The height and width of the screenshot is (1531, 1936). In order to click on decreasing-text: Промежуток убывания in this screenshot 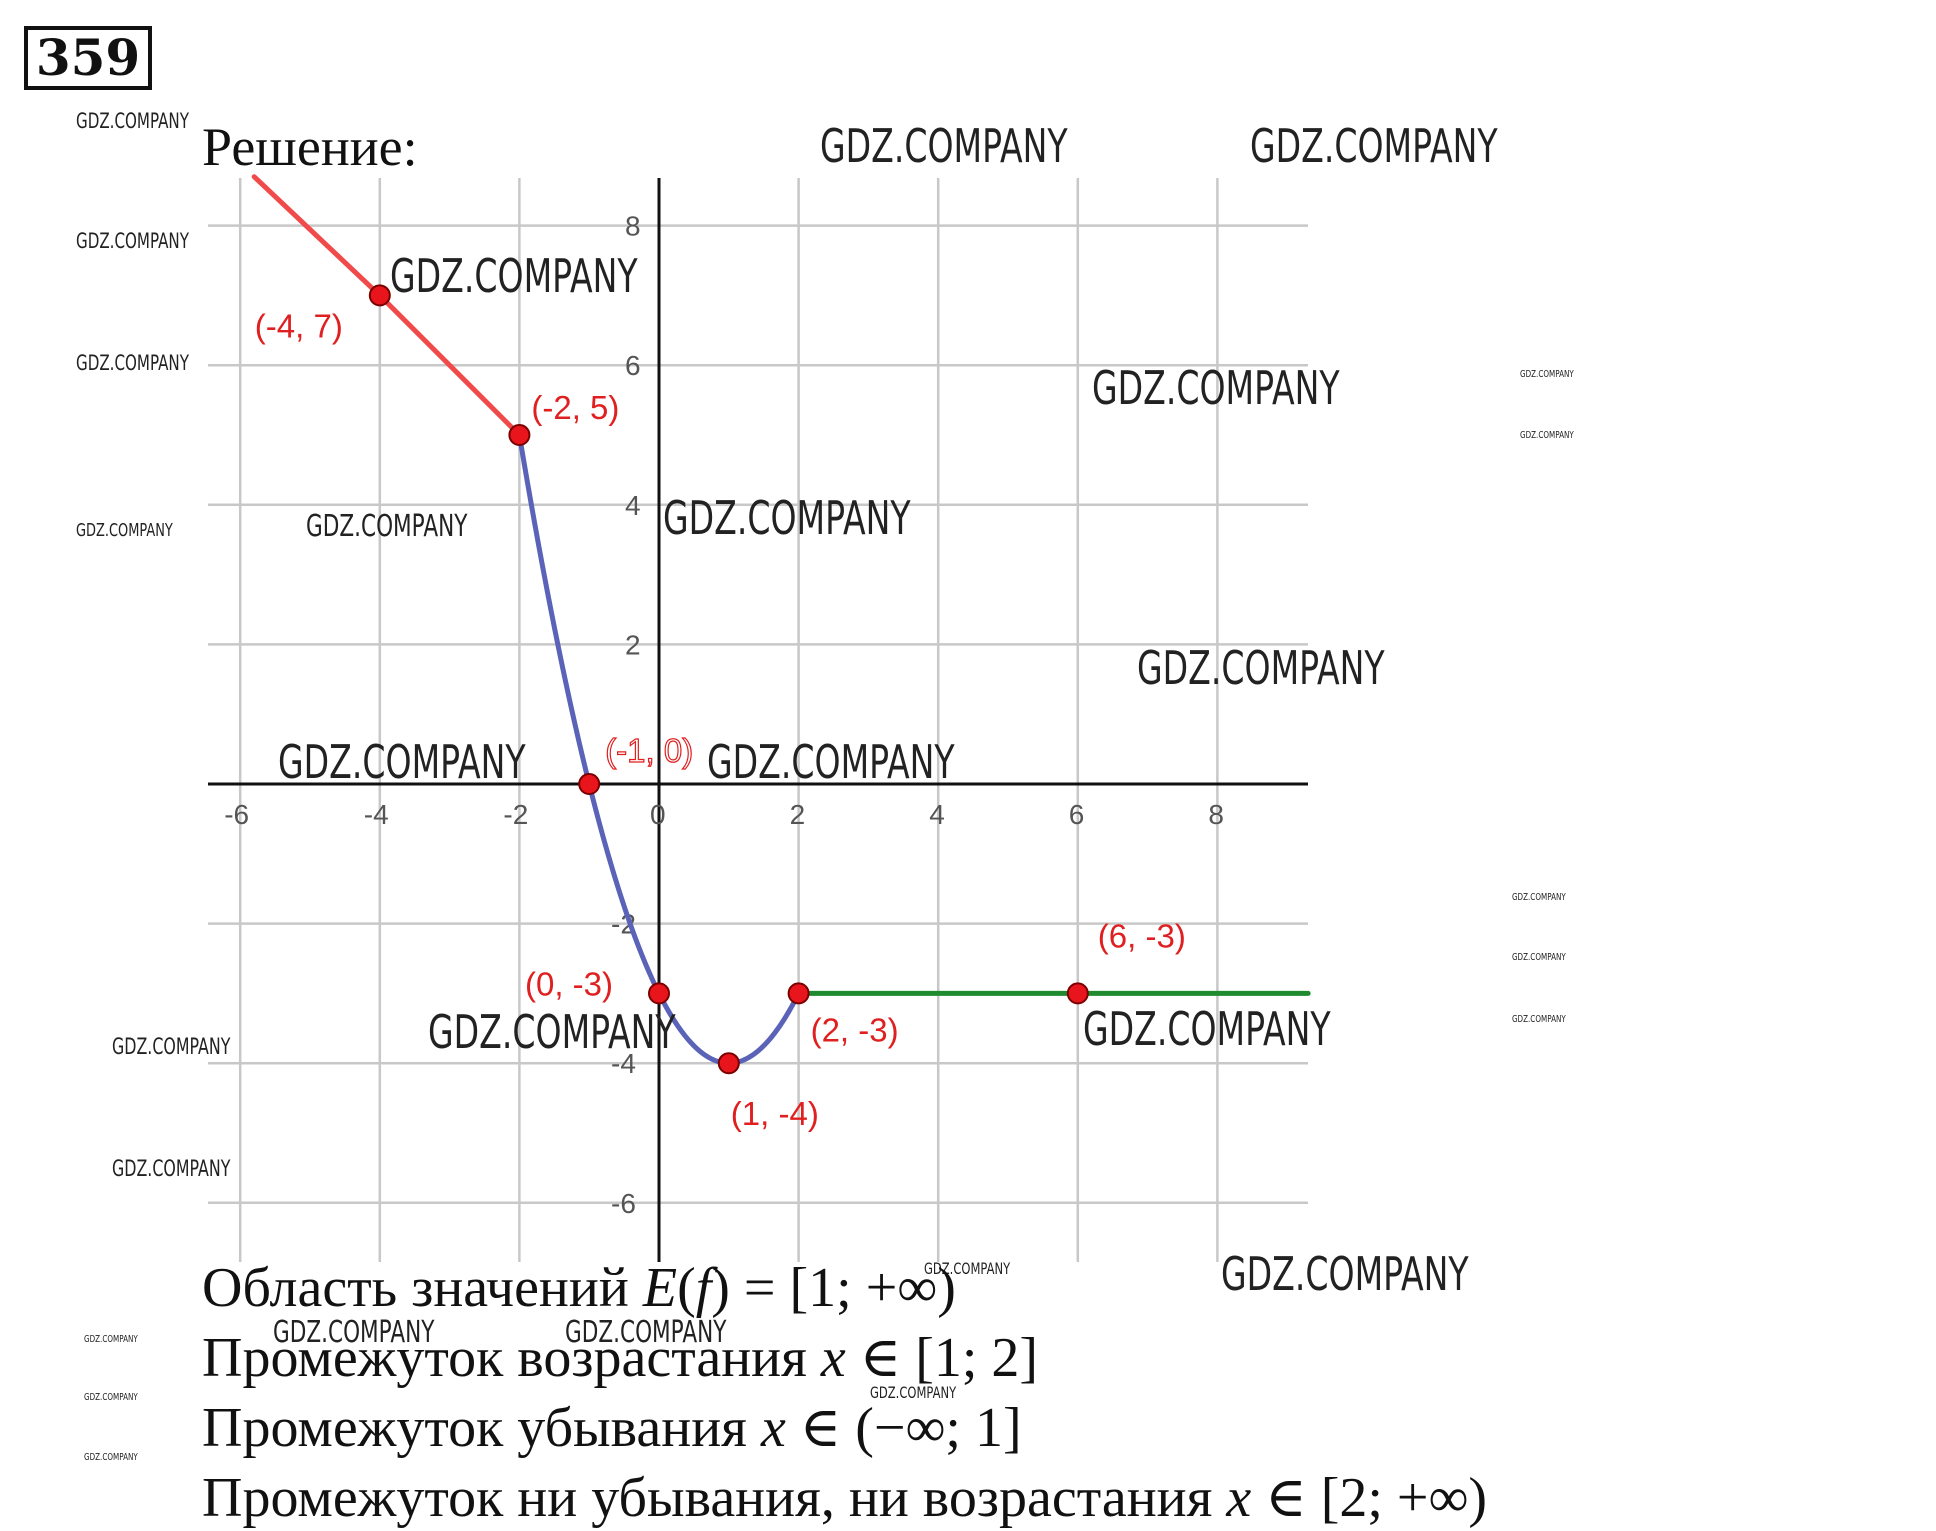, I will do `click(481, 1428)`.